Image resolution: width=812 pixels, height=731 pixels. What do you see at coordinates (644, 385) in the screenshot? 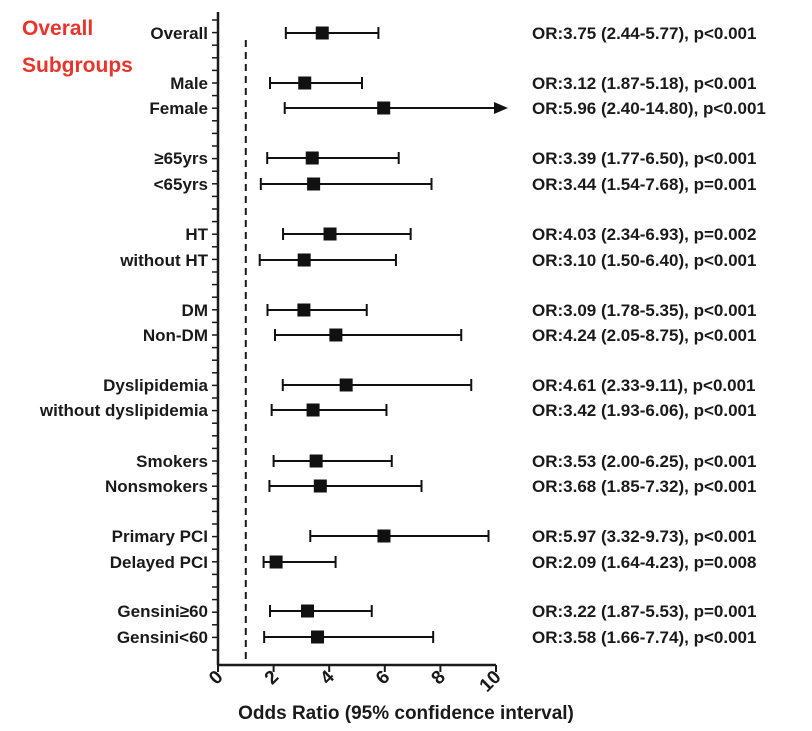
I see `row-stats: OR:4.61 (2.33-9.11), p<0.001` at bounding box center [644, 385].